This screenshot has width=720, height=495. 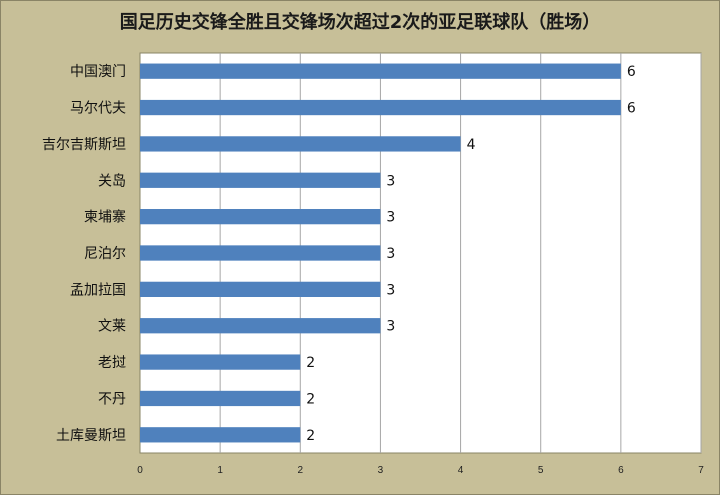 I want to click on x-tick-label: 5, so click(x=541, y=470).